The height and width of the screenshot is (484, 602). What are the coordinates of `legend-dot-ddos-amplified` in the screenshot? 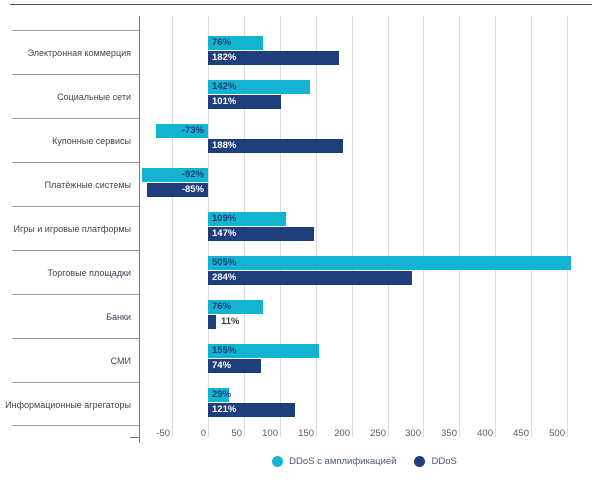 It's located at (278, 461).